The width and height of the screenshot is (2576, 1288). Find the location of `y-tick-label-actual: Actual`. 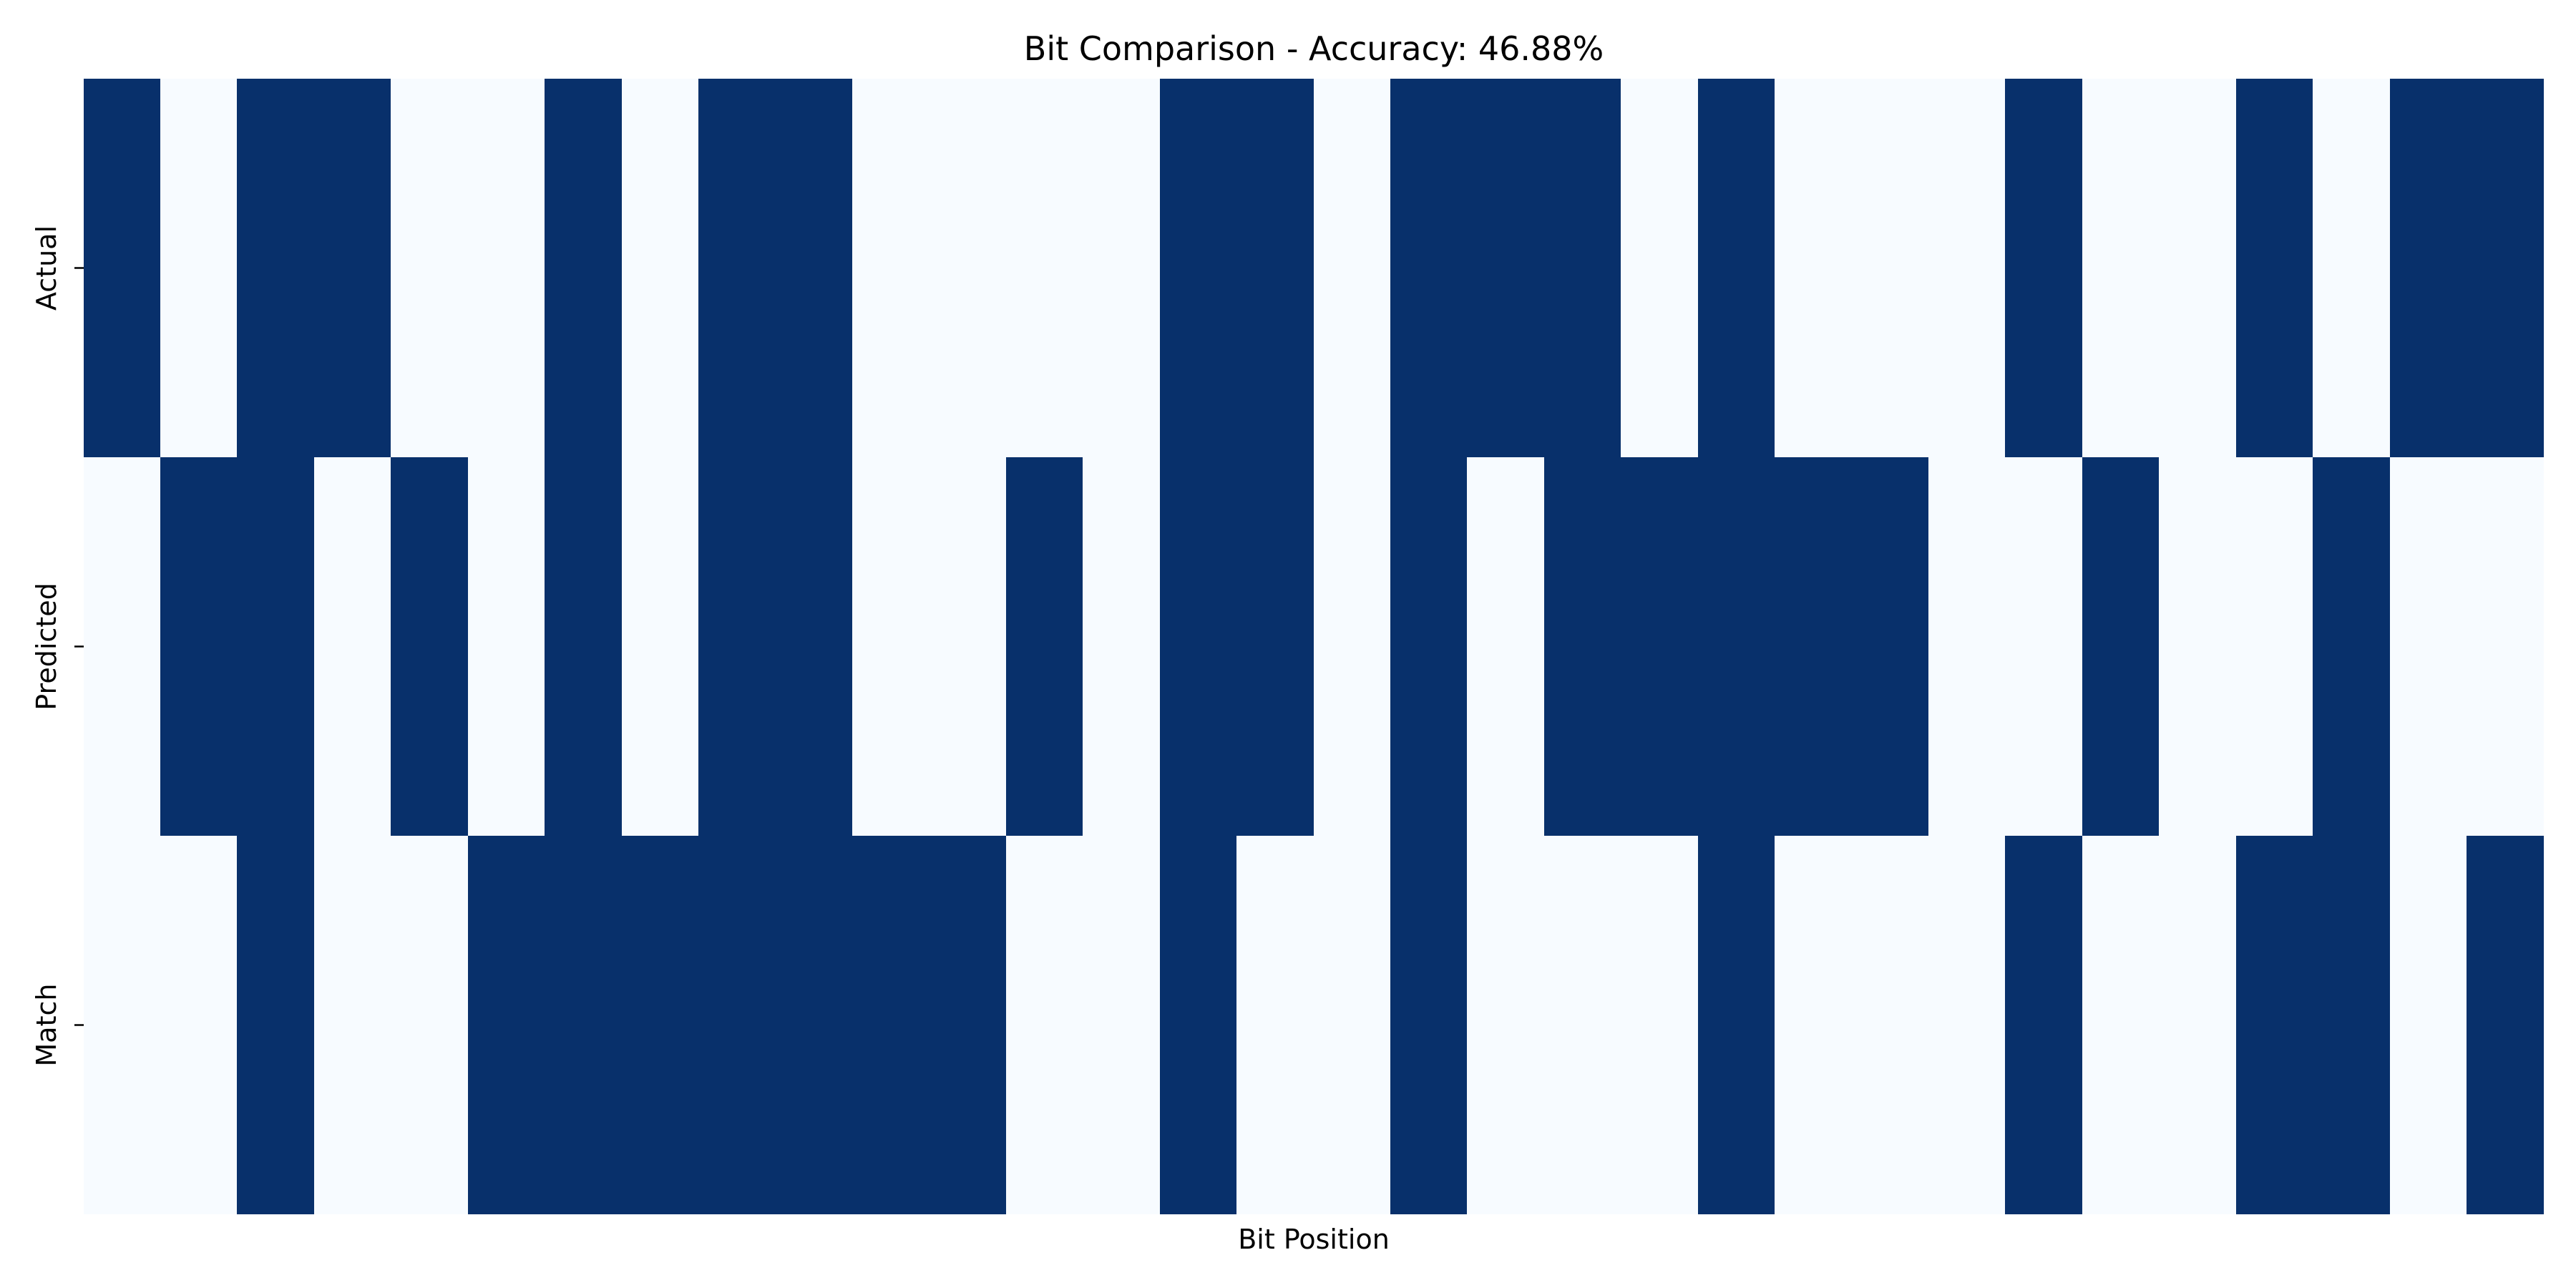

y-tick-label-actual: Actual is located at coordinates (46, 268).